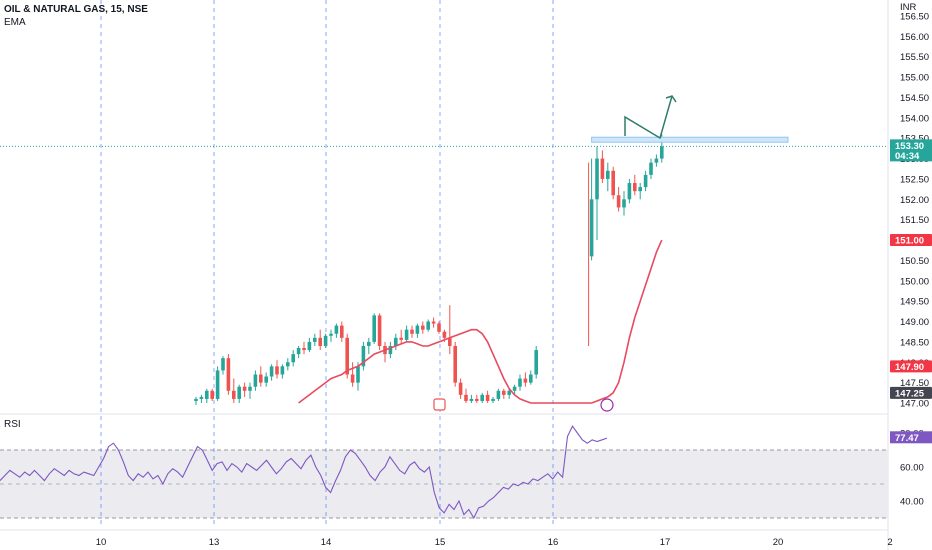 Image resolution: width=932 pixels, height=550 pixels. I want to click on indicator-label: EMA, so click(15, 22).